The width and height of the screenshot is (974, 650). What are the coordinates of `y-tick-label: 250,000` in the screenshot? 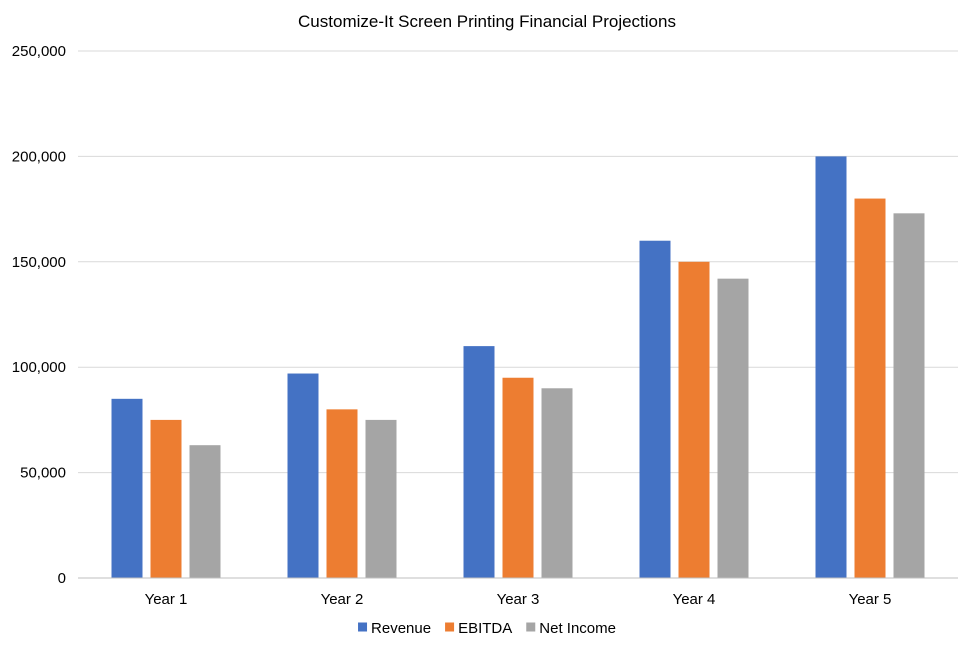 It's located at (39, 51).